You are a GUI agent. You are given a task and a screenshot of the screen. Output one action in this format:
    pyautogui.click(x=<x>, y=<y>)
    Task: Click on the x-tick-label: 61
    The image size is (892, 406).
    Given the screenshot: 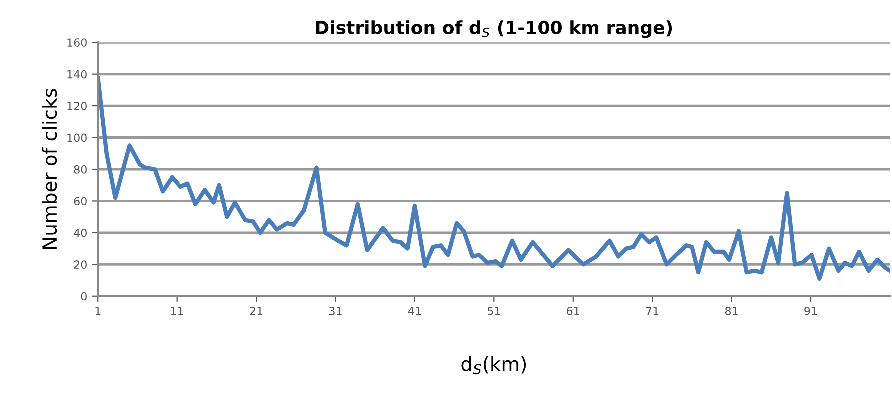 What is the action you would take?
    pyautogui.click(x=573, y=311)
    